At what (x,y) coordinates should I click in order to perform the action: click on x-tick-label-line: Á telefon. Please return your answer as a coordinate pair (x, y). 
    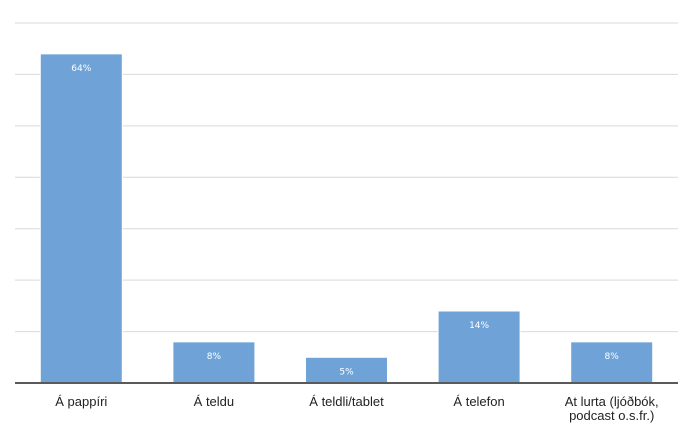
    Looking at the image, I should click on (478, 401).